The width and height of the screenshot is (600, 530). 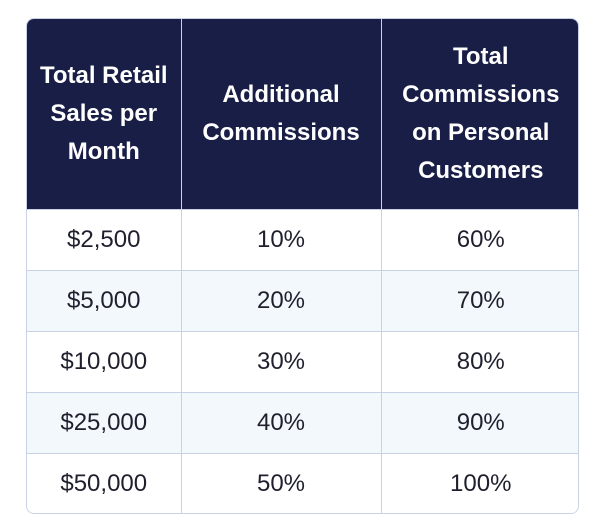 What do you see at coordinates (104, 114) in the screenshot?
I see `header-total-retail-sales: Total Retail Sales per Month` at bounding box center [104, 114].